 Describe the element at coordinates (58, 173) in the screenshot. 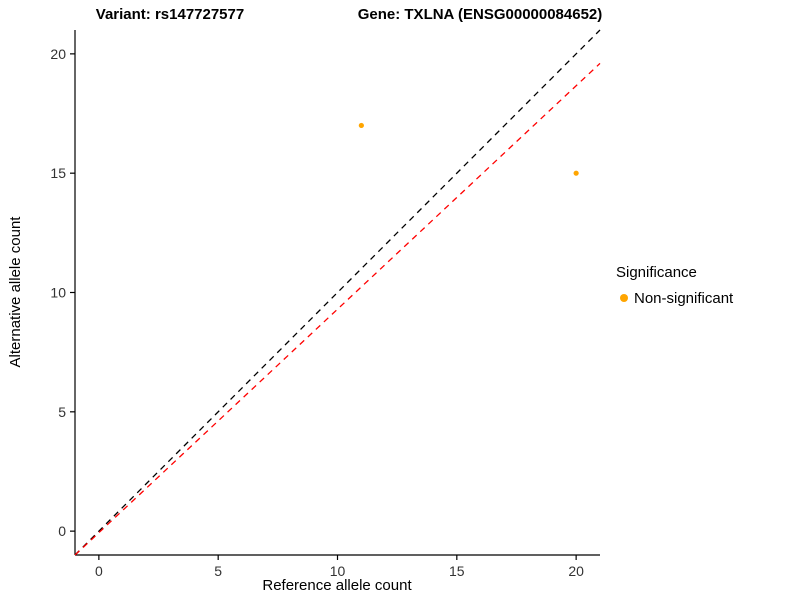

I see `y-tick-label: 15` at that location.